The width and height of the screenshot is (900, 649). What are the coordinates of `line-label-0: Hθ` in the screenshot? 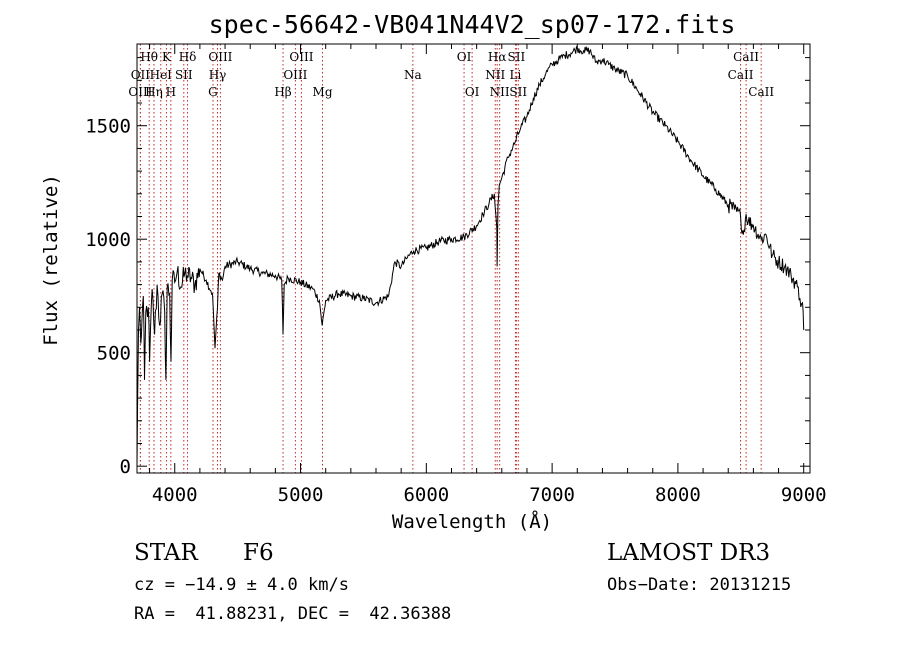 It's located at (149, 57).